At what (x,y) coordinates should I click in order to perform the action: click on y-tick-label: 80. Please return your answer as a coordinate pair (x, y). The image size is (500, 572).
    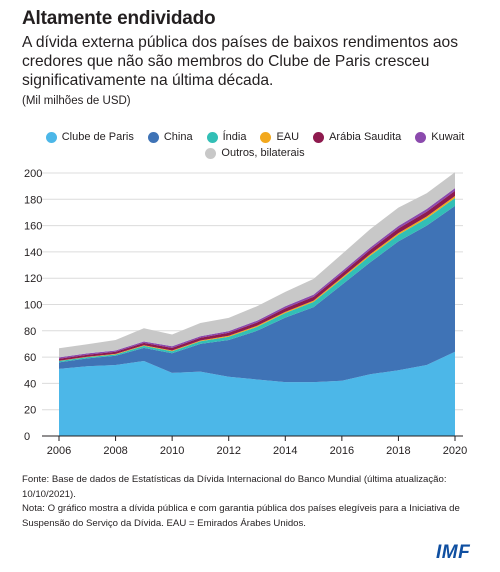
    Looking at the image, I should click on (30, 332).